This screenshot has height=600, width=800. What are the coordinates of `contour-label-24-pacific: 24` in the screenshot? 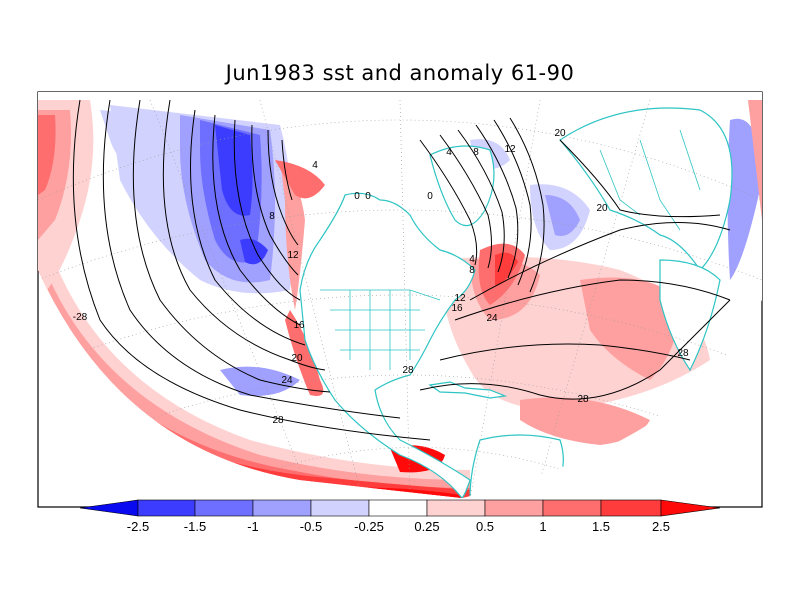 It's located at (287, 380).